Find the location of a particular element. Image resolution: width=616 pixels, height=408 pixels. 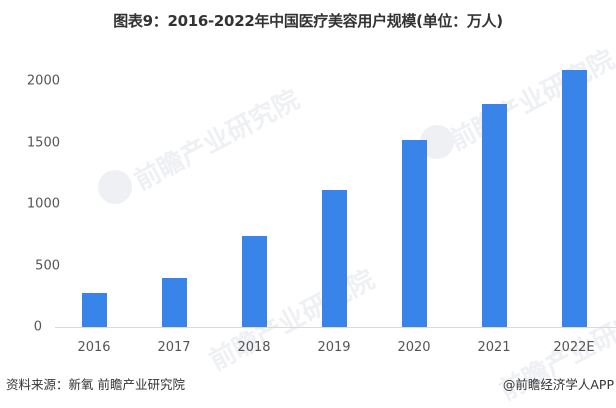

x-tick-label: 2019 is located at coordinates (334, 347).